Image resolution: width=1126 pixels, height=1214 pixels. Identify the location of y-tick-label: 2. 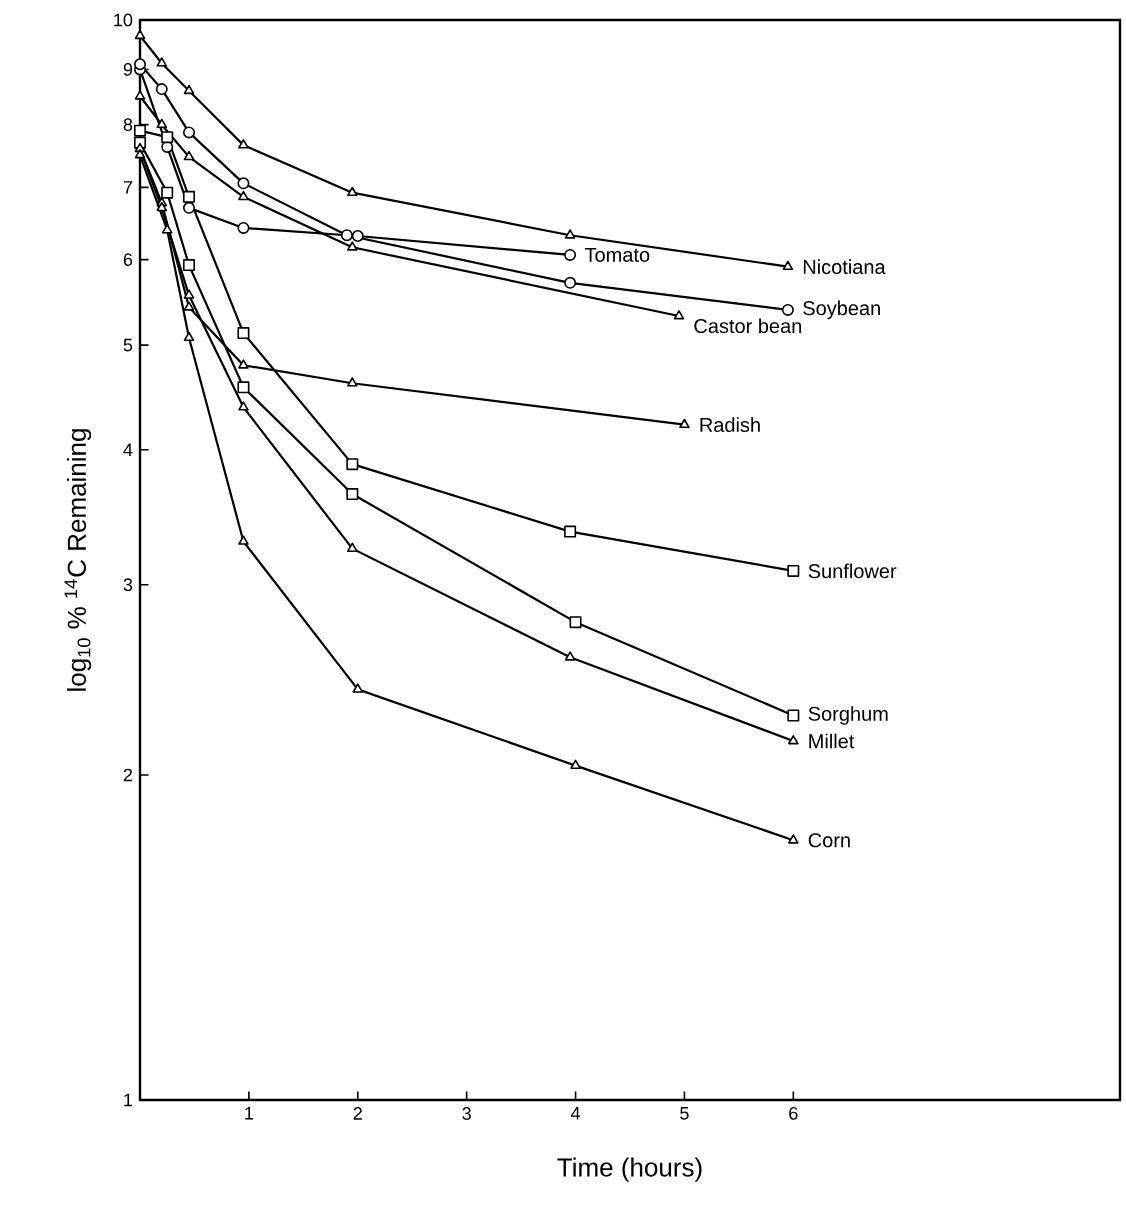
(128, 775).